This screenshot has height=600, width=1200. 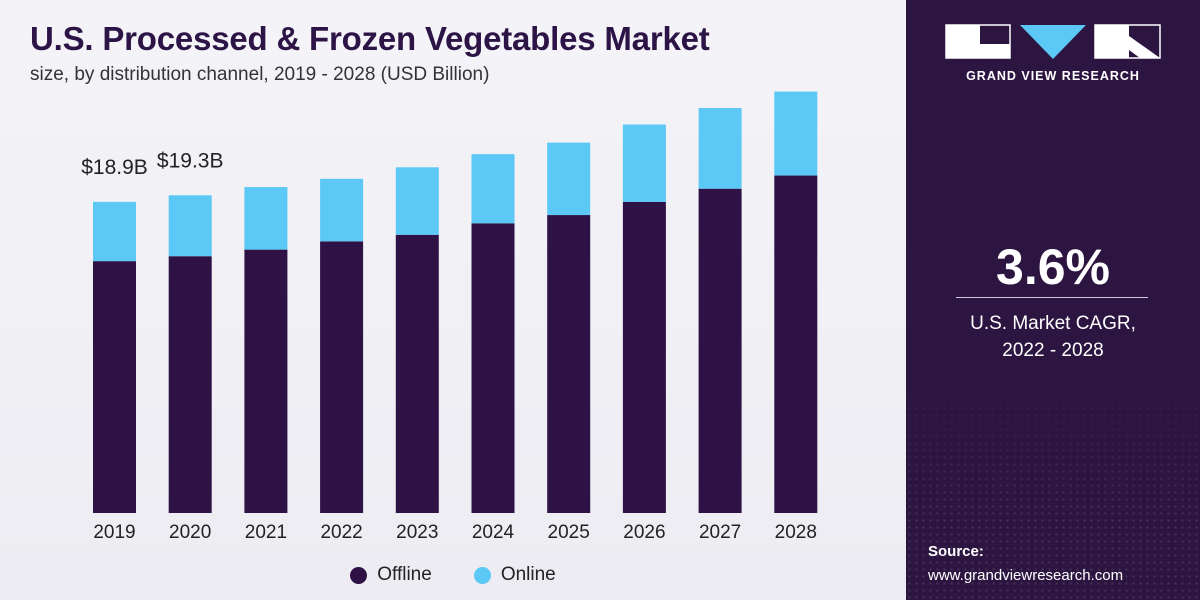 What do you see at coordinates (1053, 337) in the screenshot?
I see `cagr-label: U.S. Market CAGR, 2022 - 2028` at bounding box center [1053, 337].